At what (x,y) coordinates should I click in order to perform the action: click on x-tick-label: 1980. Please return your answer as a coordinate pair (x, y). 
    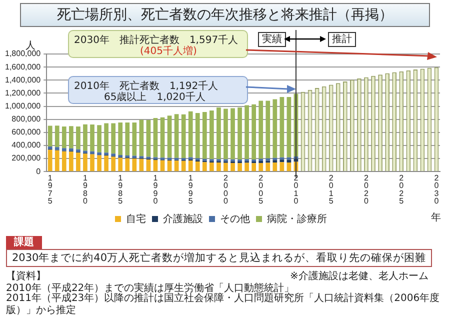
    Looking at the image, I should click on (85, 190).